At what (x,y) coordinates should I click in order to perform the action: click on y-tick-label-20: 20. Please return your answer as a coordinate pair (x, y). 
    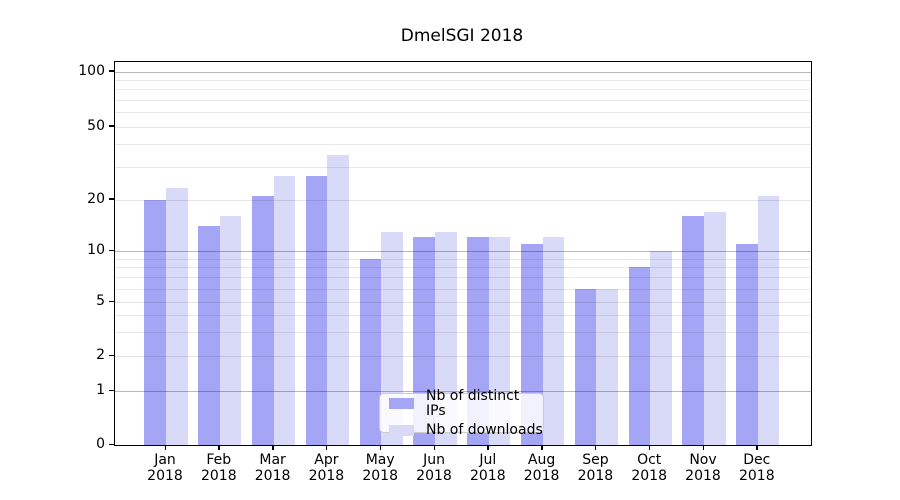
    Looking at the image, I should click on (96, 198).